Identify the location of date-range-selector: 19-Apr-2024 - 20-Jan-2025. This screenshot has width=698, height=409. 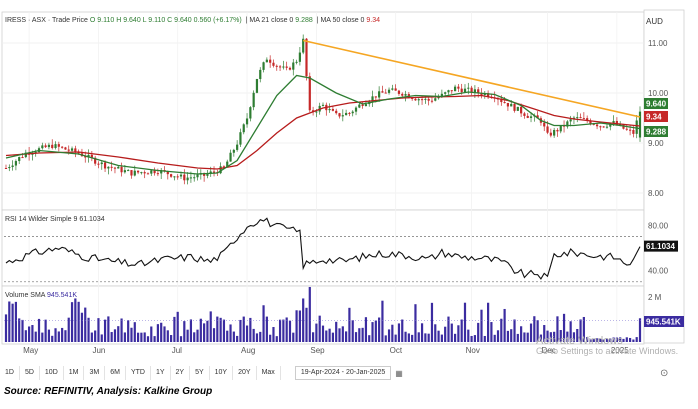
(343, 373).